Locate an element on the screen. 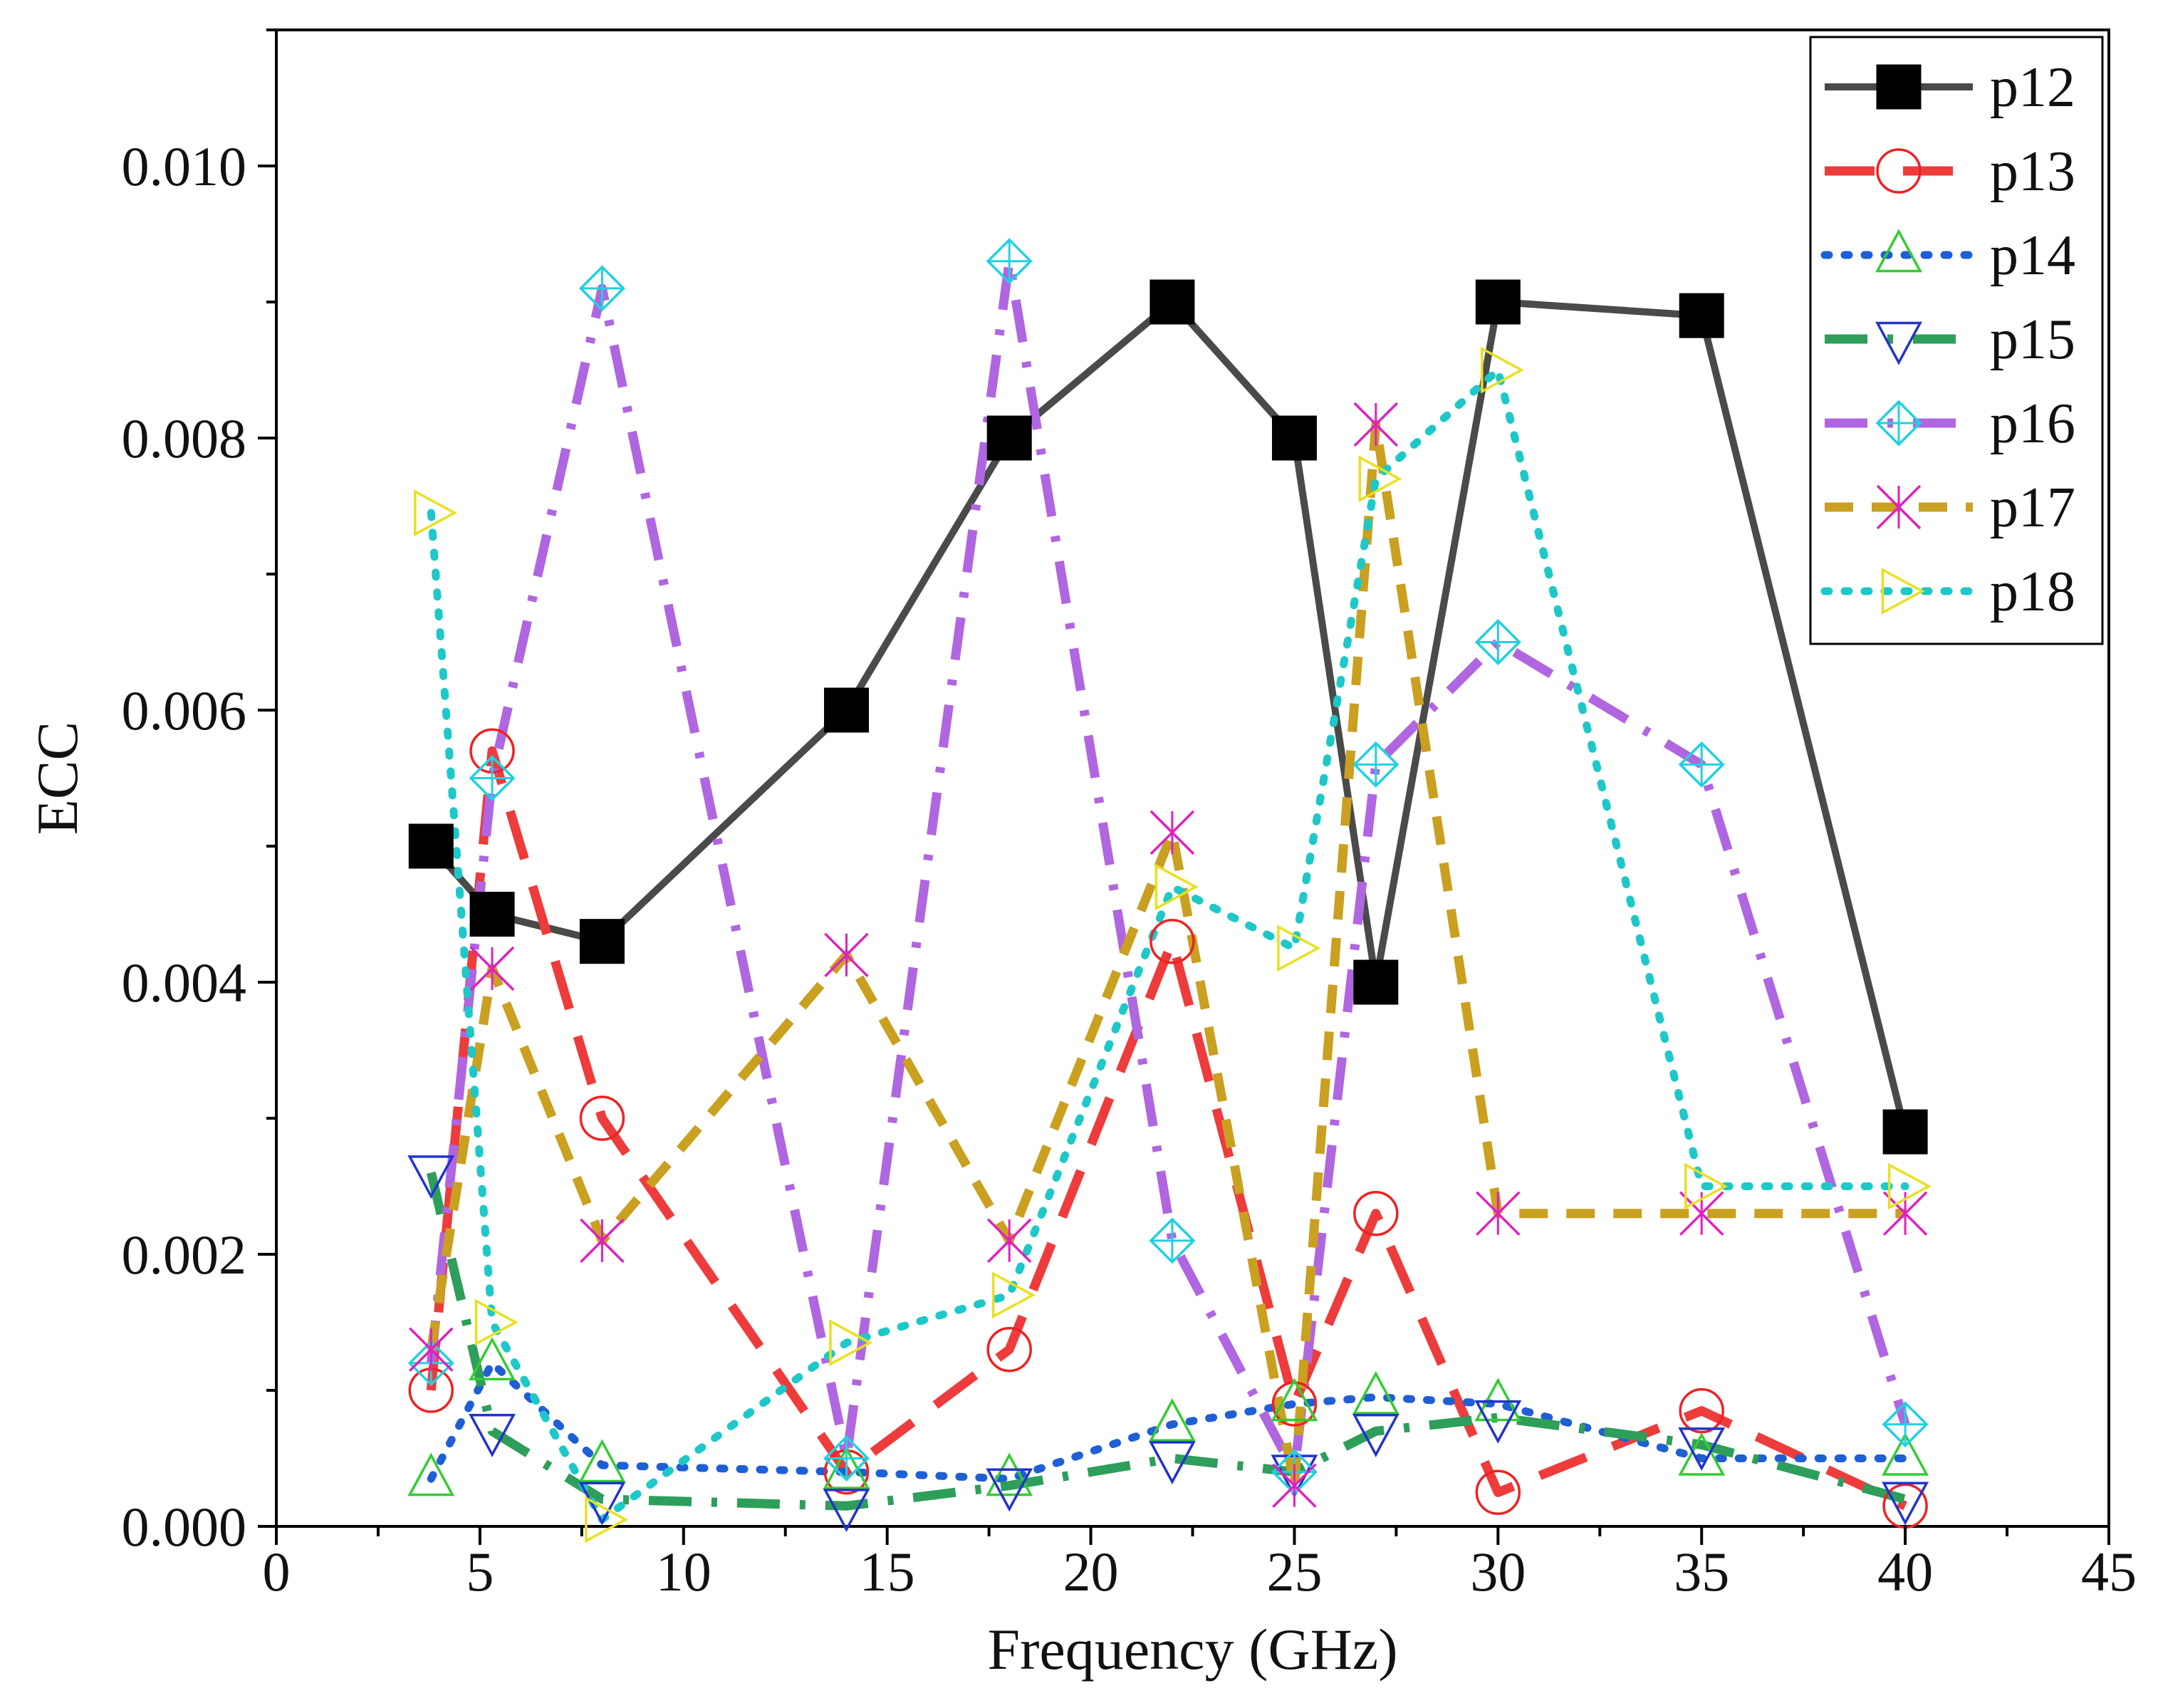 Image resolution: width=2158 pixels, height=1708 pixels. x-tick-label: 5 is located at coordinates (480, 1572).